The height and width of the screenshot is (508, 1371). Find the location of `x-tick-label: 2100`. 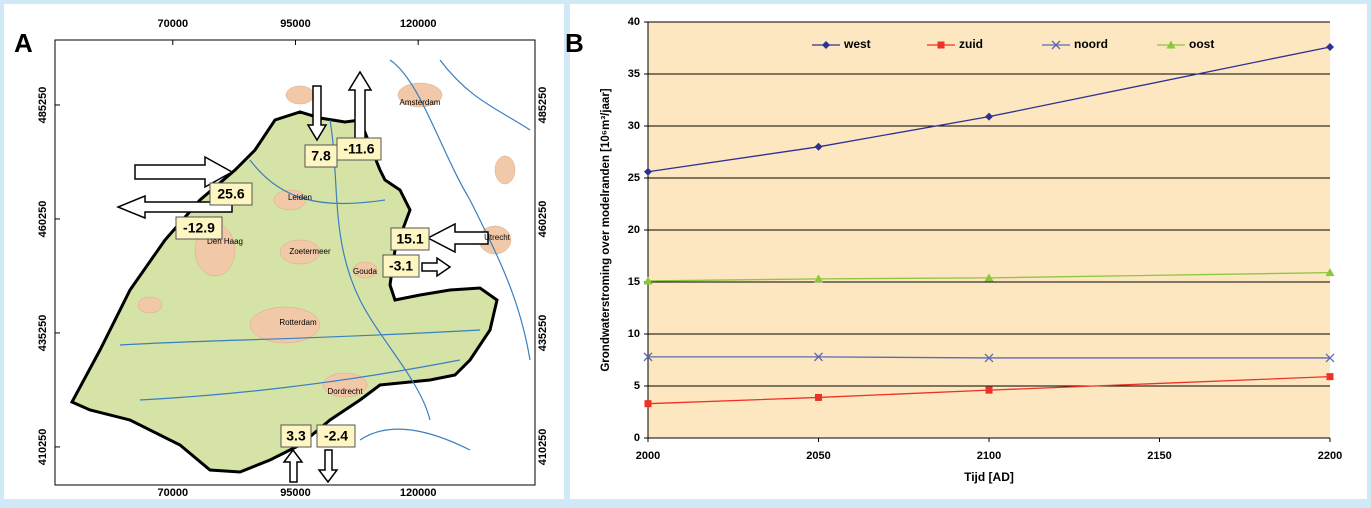

x-tick-label: 2100 is located at coordinates (989, 456).